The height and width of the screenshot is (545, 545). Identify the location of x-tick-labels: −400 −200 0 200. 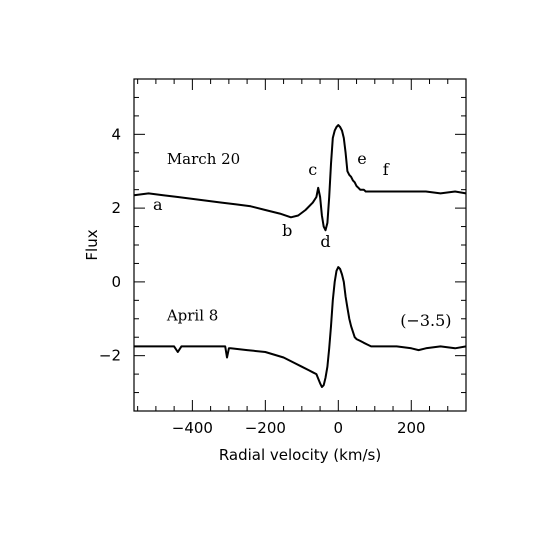
(299, 428).